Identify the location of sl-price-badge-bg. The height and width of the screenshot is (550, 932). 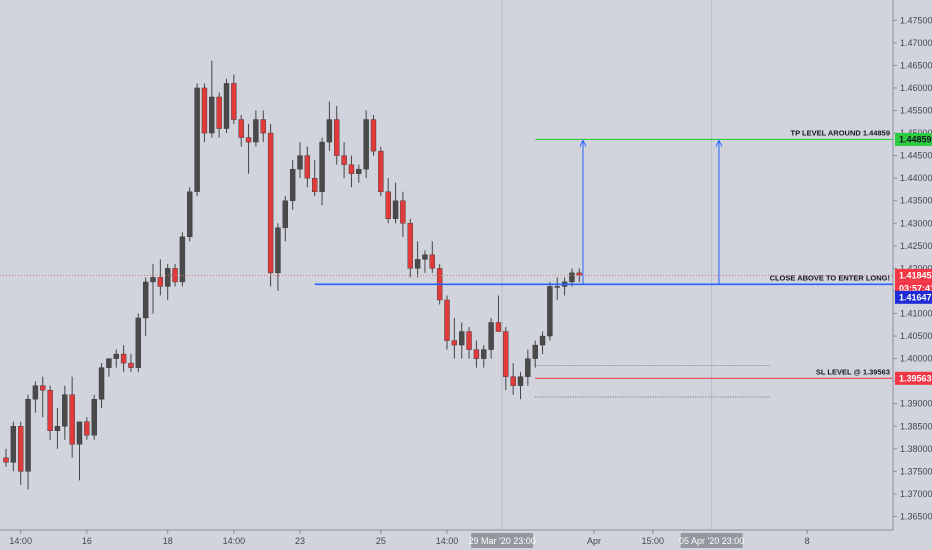
(913, 378).